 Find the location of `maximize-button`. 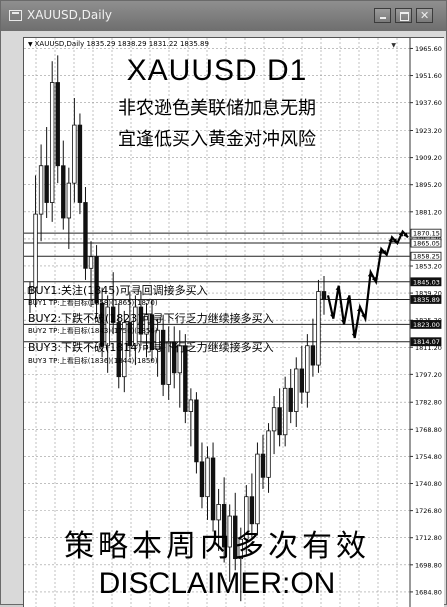

maximize-button is located at coordinates (403, 15).